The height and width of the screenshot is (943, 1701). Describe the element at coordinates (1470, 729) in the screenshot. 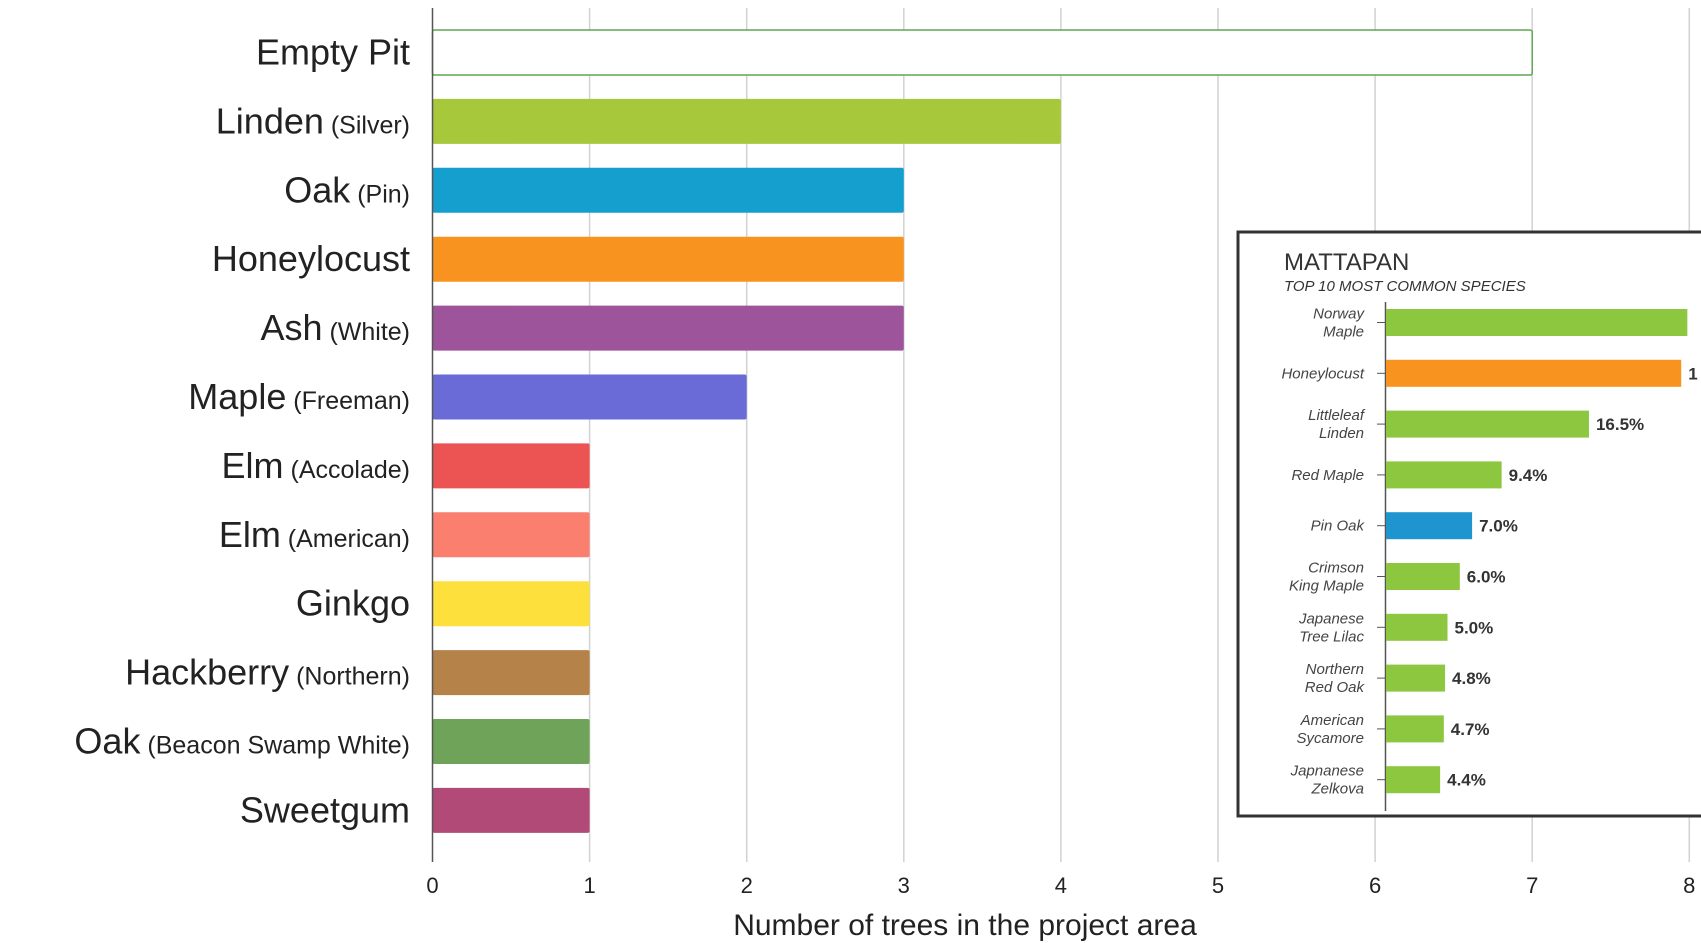

I see `inset-value-label: 4.7%` at that location.